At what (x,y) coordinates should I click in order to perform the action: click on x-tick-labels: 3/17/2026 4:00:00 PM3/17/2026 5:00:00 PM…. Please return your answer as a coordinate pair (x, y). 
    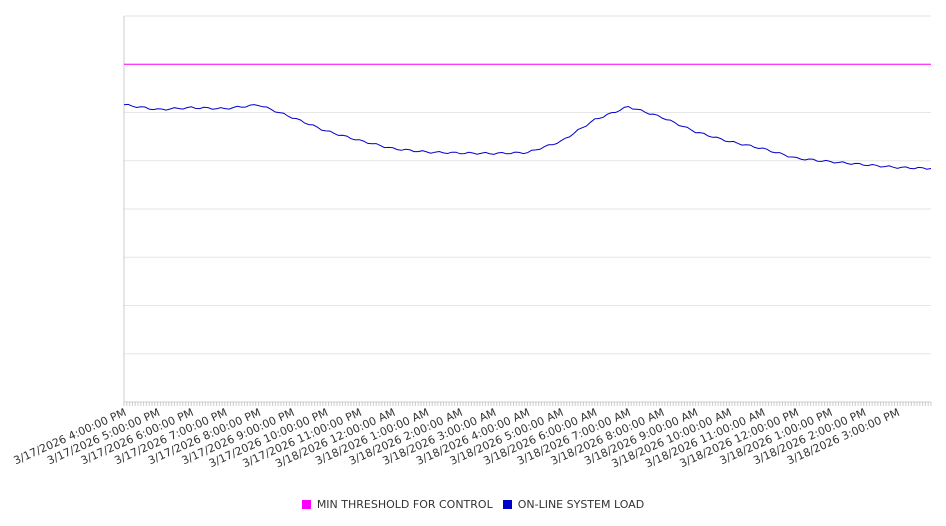
    Looking at the image, I should click on (457, 438).